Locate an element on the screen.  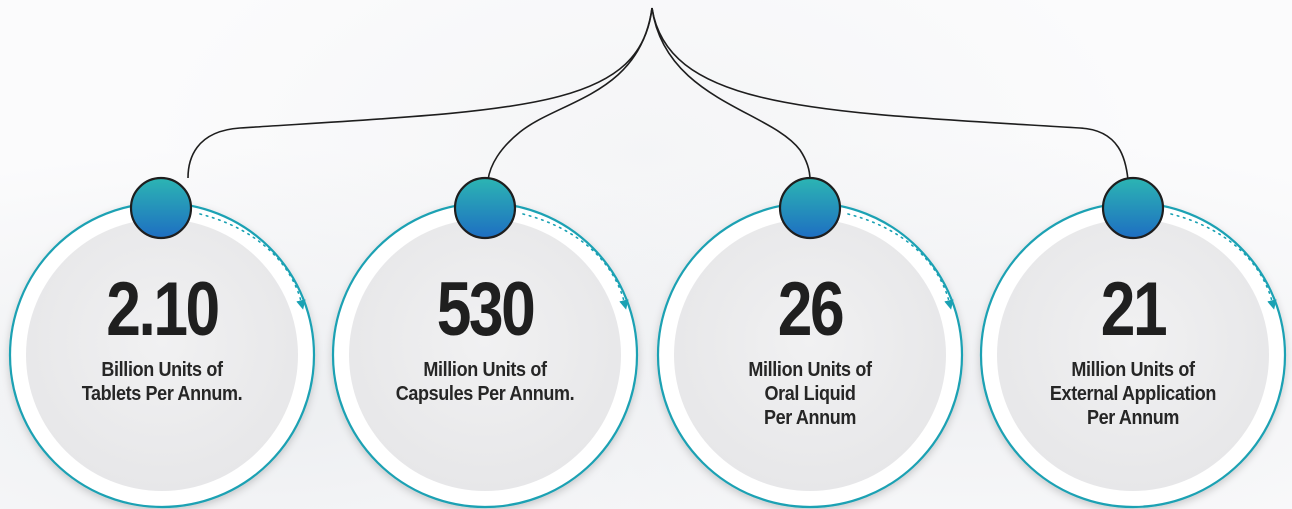
stat-text-2: 530 Million Units of Capsules Per Annum. is located at coordinates (485, 339).